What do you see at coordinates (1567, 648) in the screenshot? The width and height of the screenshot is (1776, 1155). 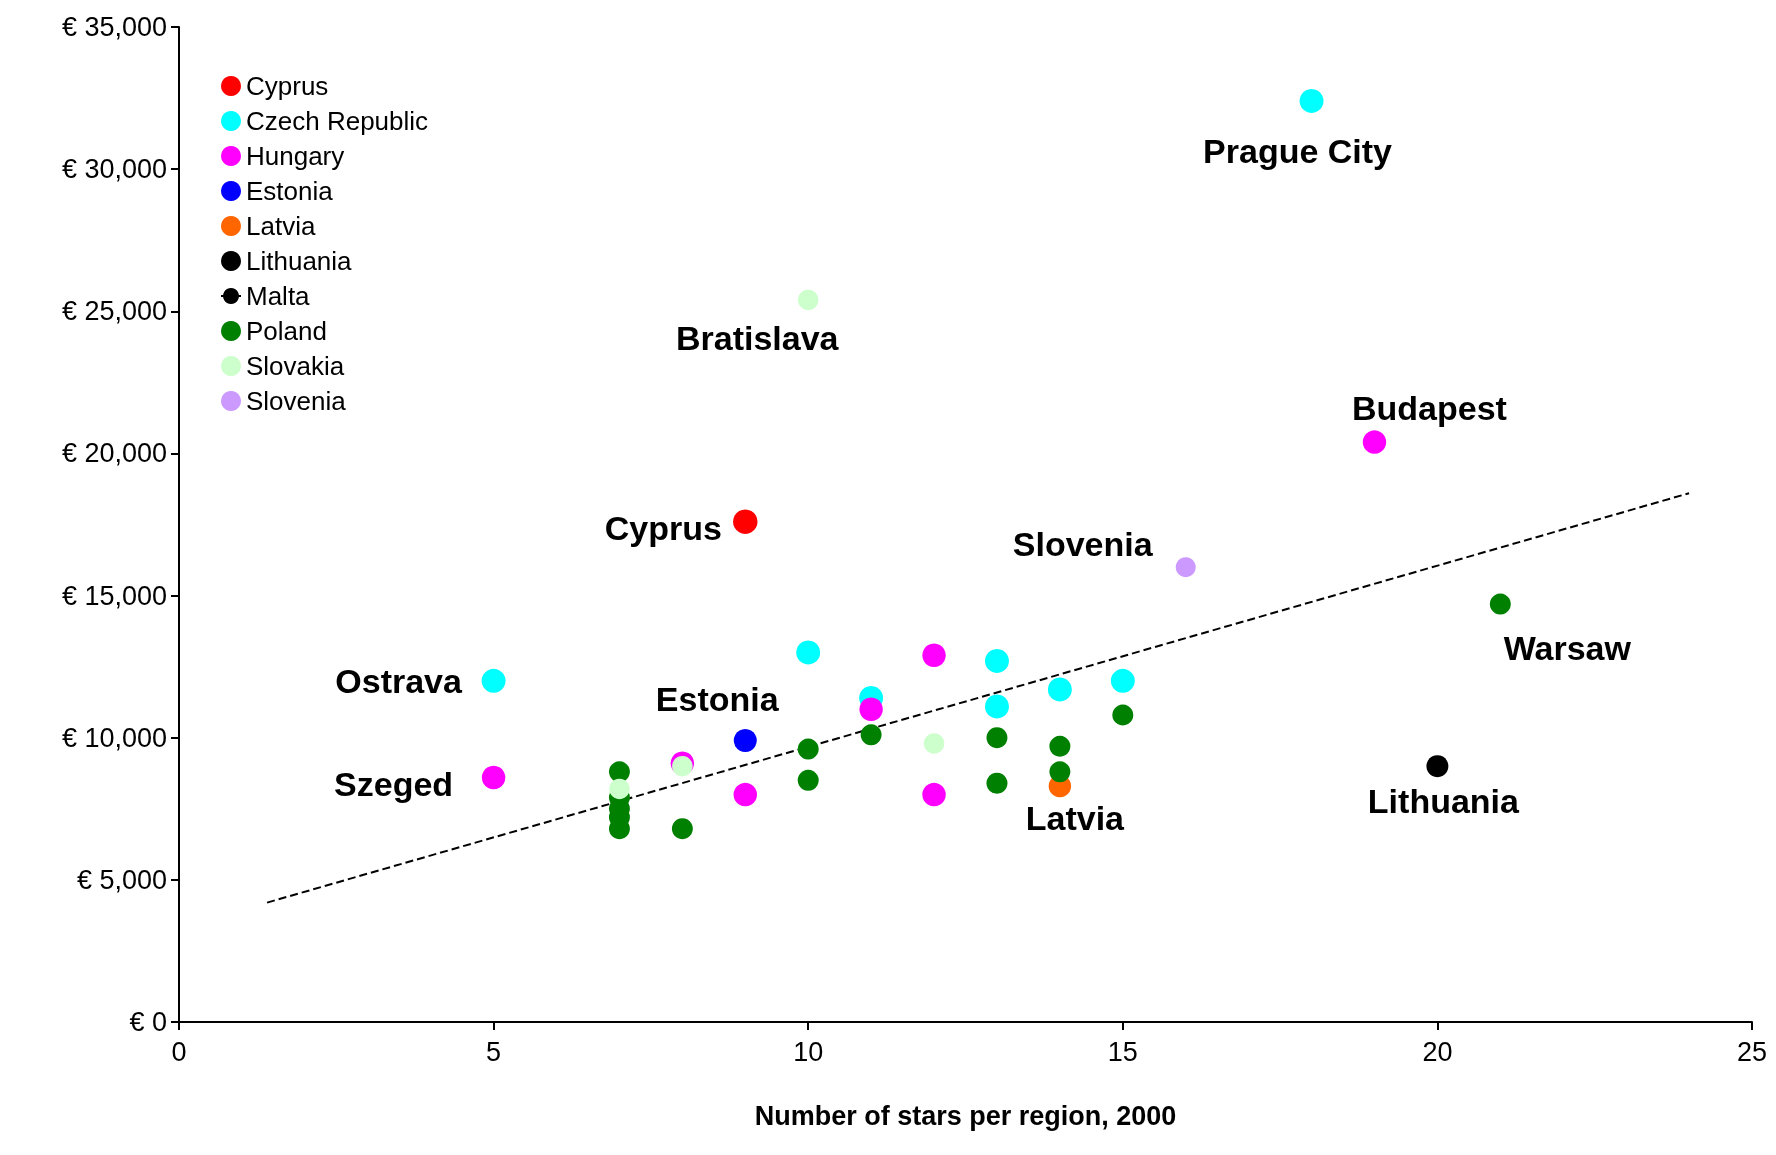 I see `annotation: Warsaw` at bounding box center [1567, 648].